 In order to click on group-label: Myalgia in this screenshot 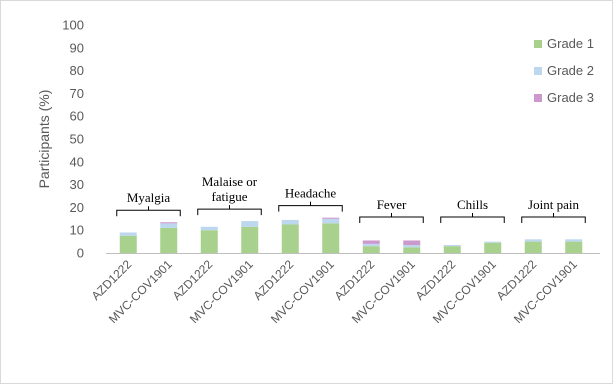, I will do `click(149, 197)`.